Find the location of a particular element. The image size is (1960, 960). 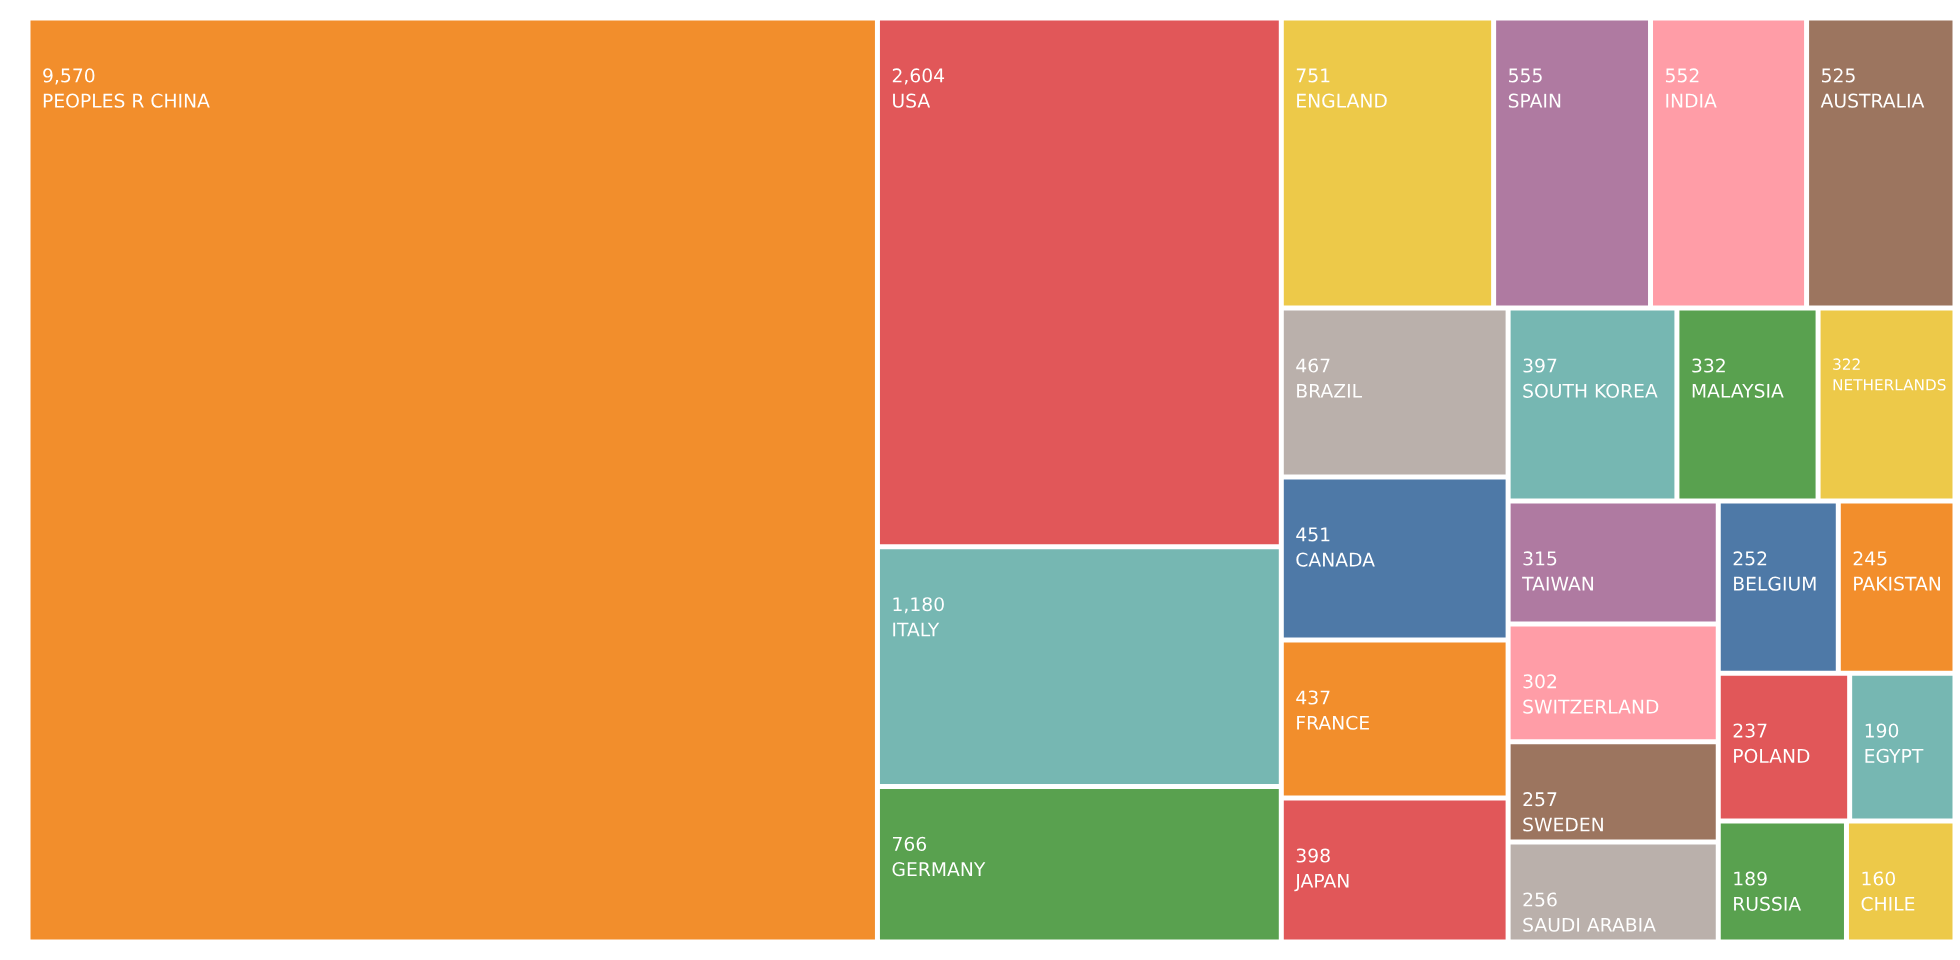

category-label: BELGIUM is located at coordinates (1775, 583).